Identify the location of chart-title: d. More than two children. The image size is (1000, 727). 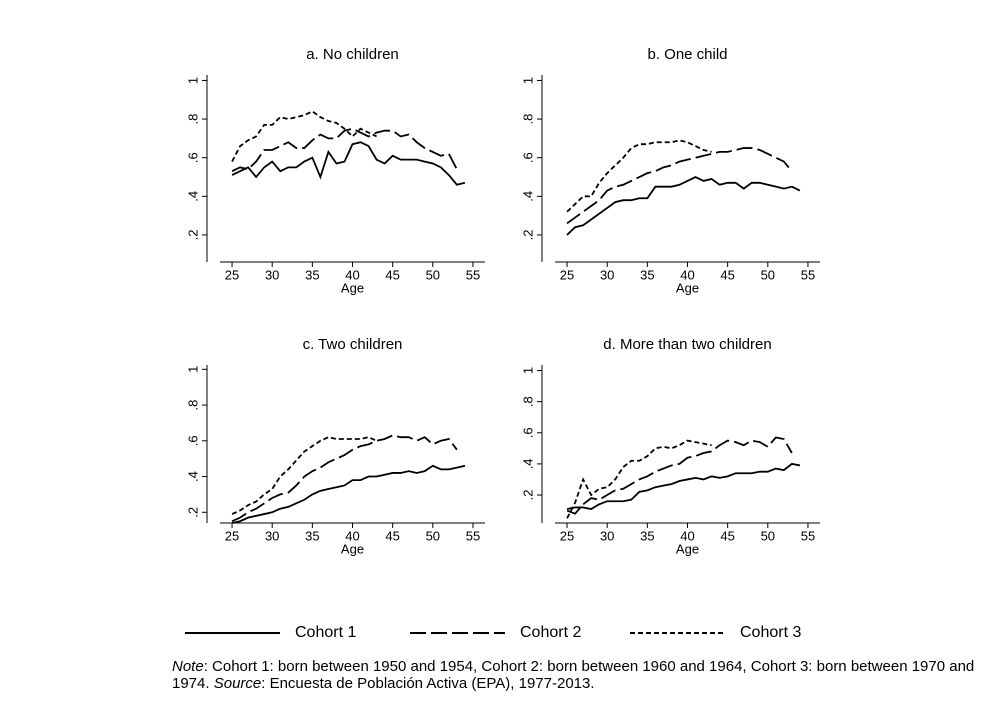
(687, 344).